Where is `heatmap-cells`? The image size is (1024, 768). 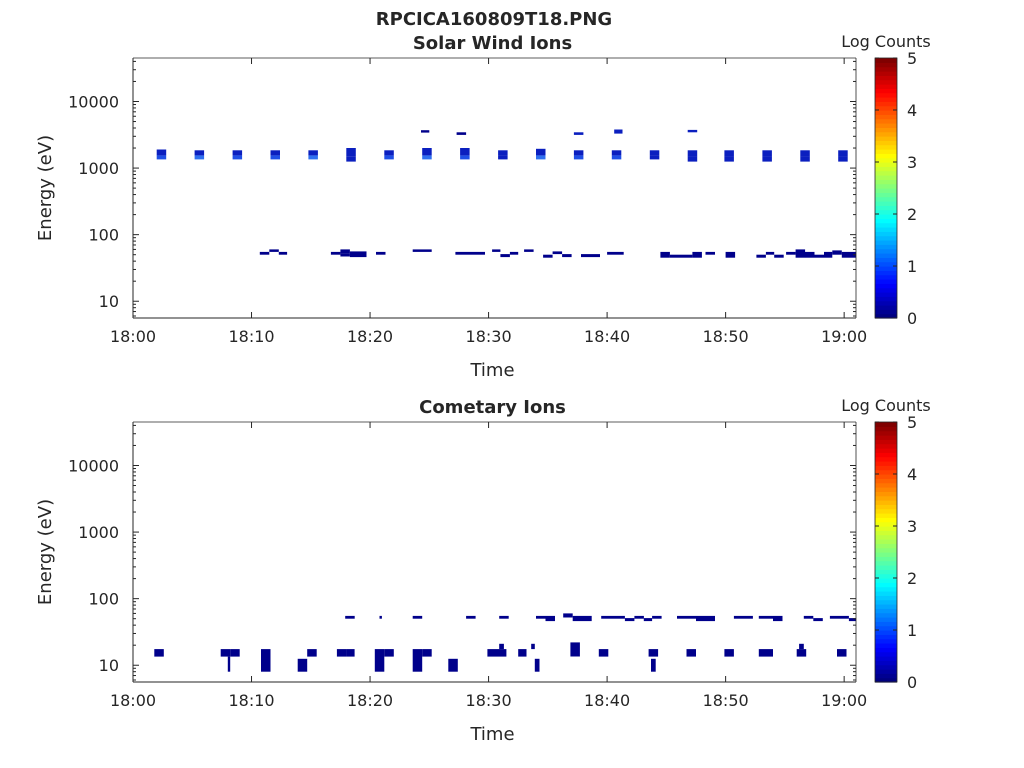 heatmap-cells is located at coordinates (506, 193).